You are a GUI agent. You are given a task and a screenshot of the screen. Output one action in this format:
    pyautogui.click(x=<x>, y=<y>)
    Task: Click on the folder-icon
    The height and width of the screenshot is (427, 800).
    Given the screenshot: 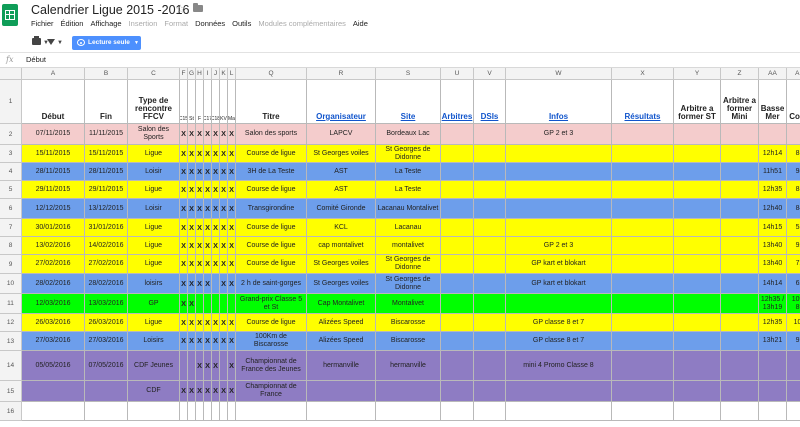 What is the action you would take?
    pyautogui.click(x=198, y=7)
    